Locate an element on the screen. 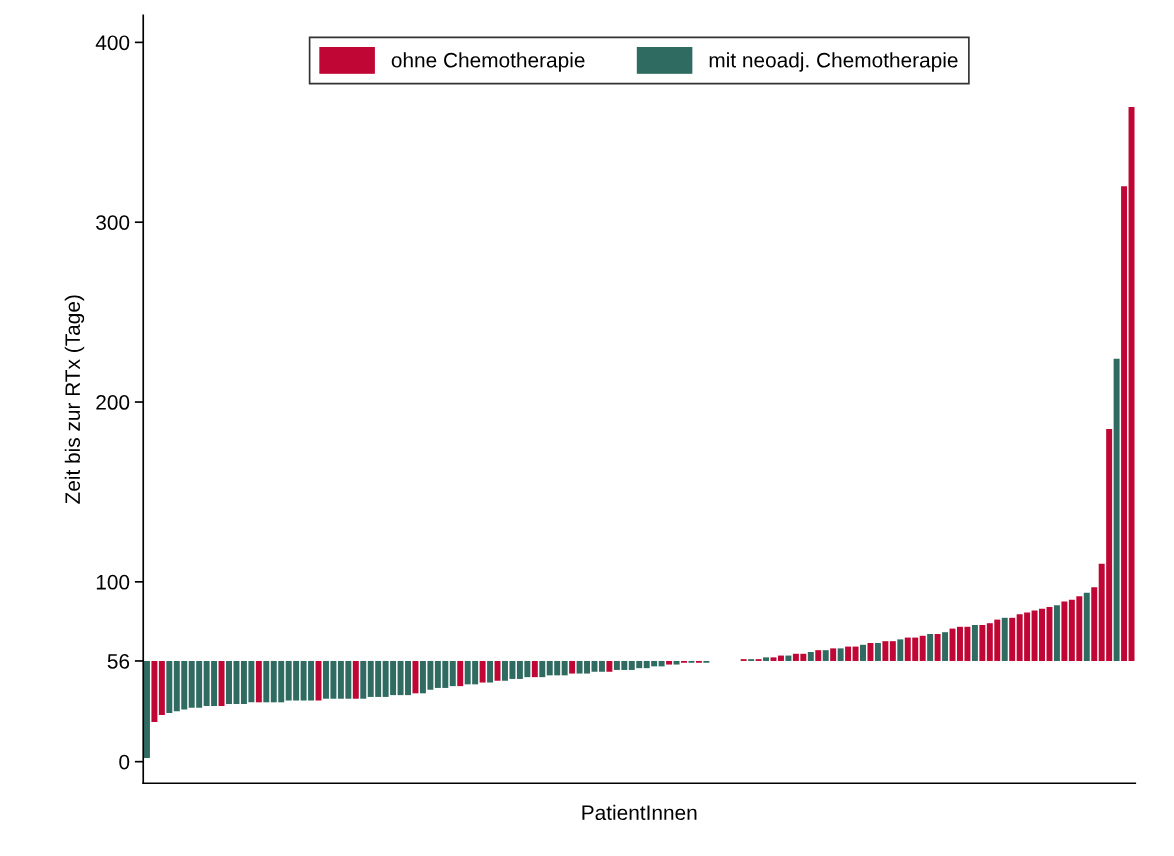 Image resolution: width=1174 pixels, height=856 pixels. legend-label: ohne Chemotherapie is located at coordinates (488, 62).